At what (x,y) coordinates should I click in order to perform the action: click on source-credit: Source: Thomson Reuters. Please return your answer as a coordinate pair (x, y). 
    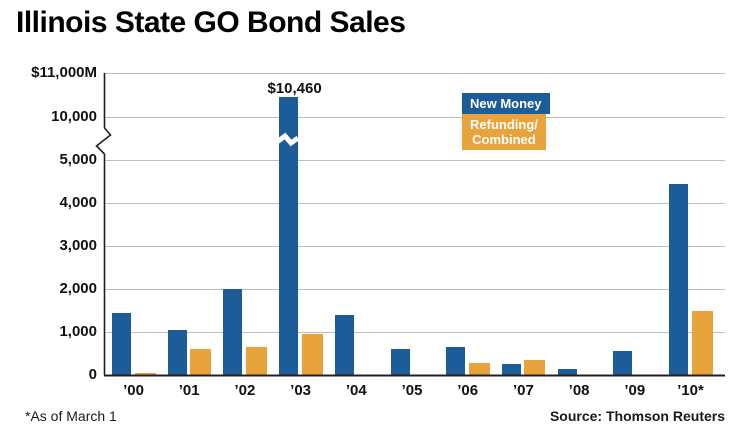
    Looking at the image, I should click on (637, 416).